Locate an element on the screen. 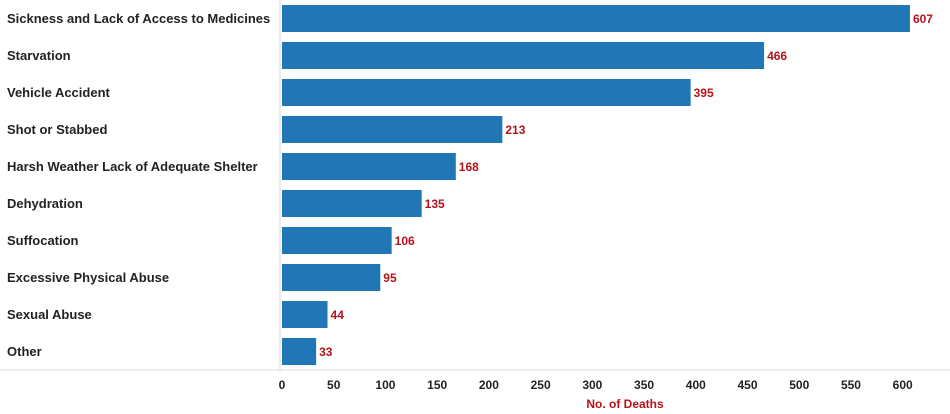  value-label: 33 is located at coordinates (326, 352).